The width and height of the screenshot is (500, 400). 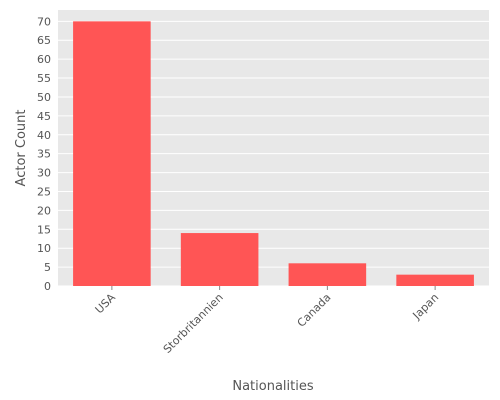 I want to click on y-tick-label: 50, so click(x=44, y=97).